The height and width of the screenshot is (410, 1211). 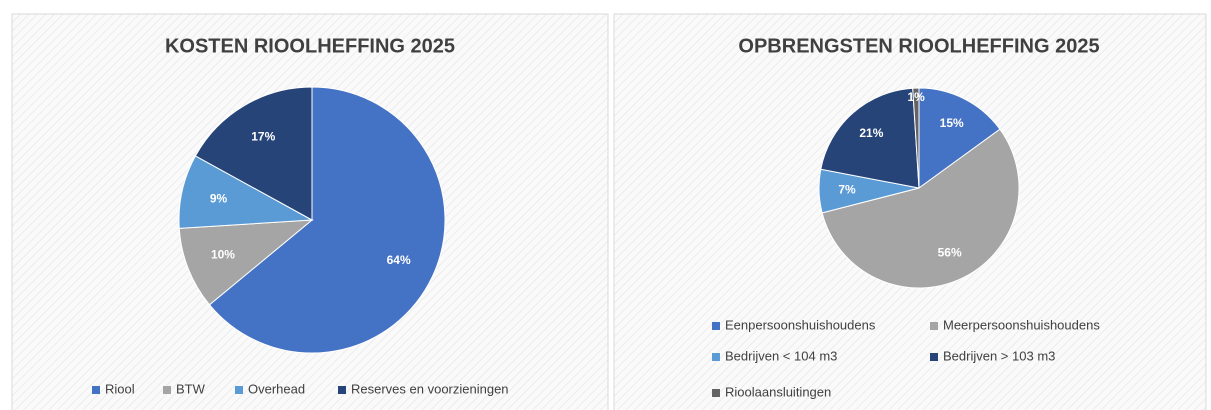 I want to click on data-label: 21%, so click(x=871, y=133).